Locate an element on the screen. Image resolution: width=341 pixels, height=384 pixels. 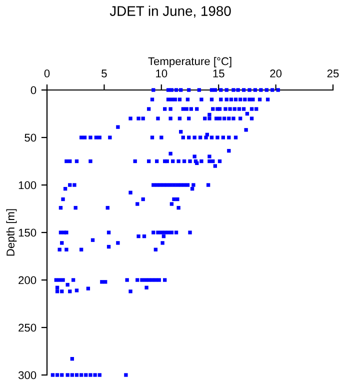
y-tick-label: 100 is located at coordinates (27, 185).